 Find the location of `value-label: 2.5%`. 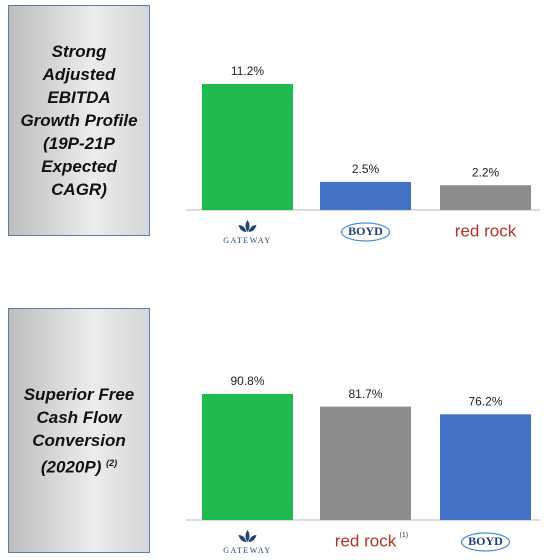

value-label: 2.5% is located at coordinates (366, 169).